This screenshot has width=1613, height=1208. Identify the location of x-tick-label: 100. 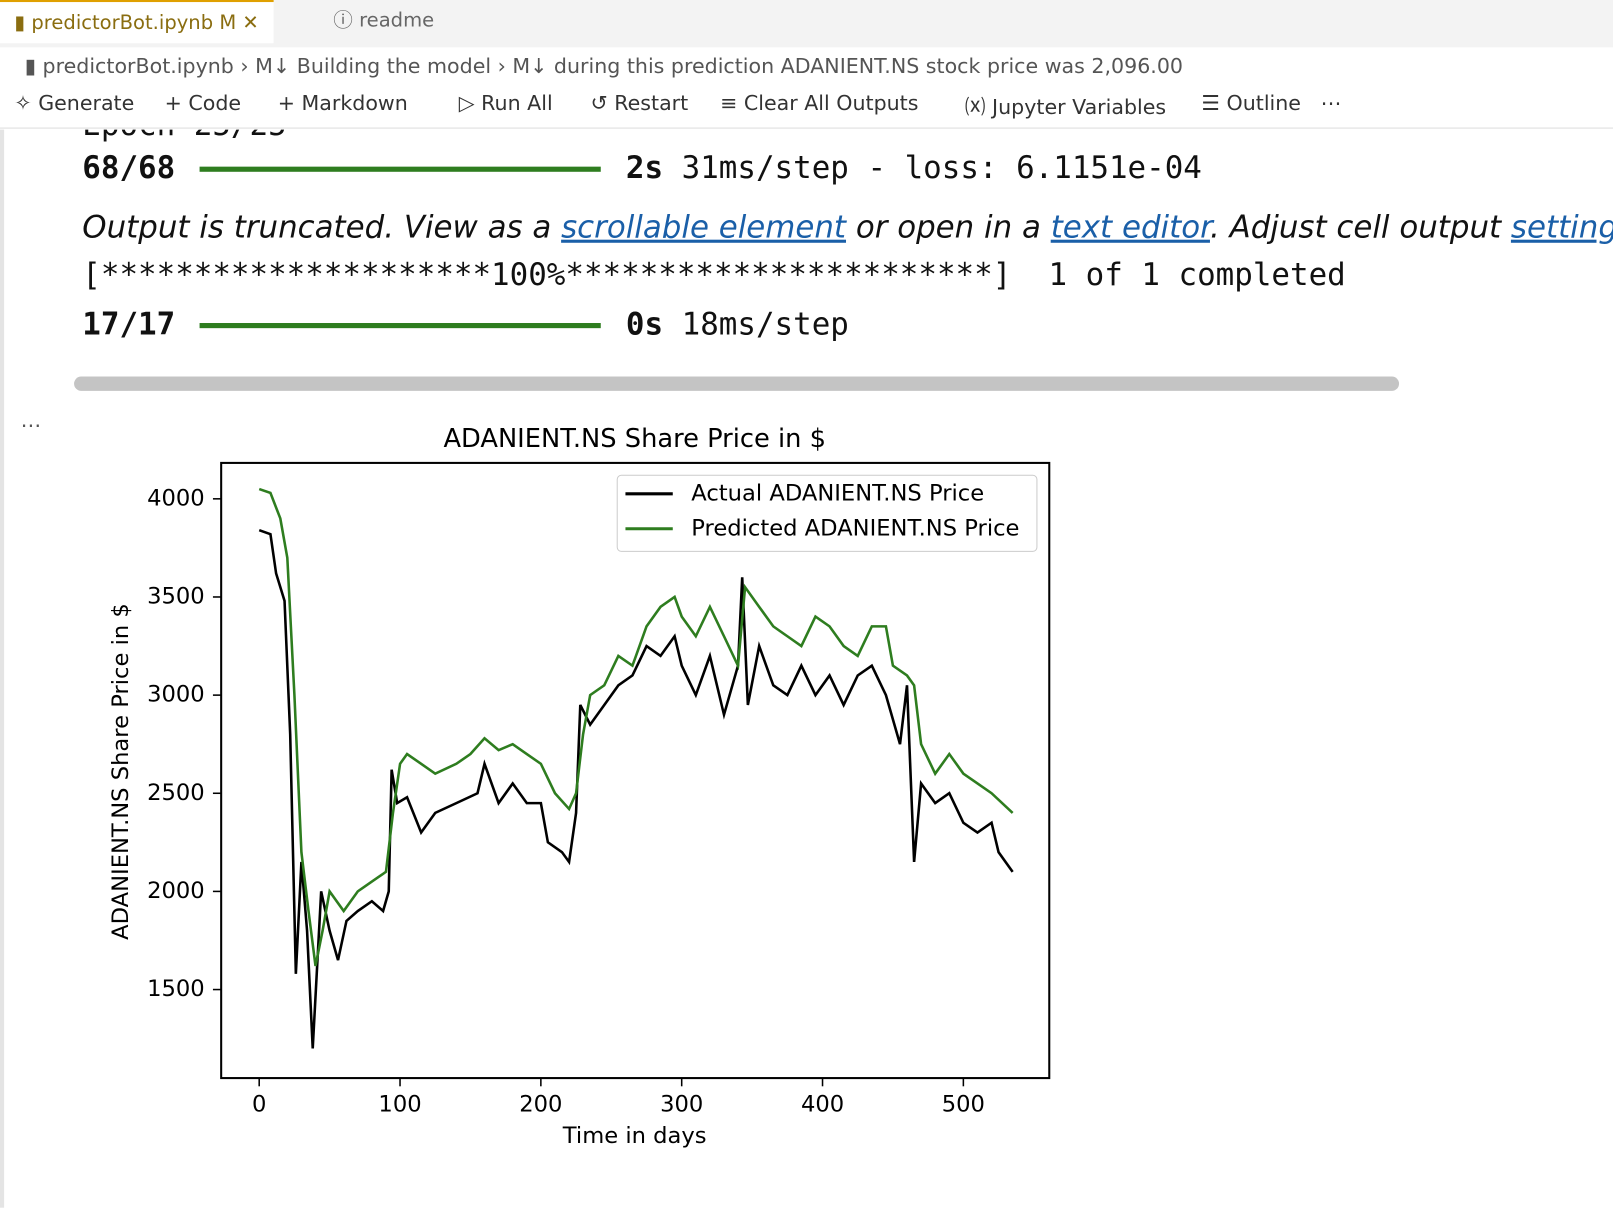
(399, 1104).